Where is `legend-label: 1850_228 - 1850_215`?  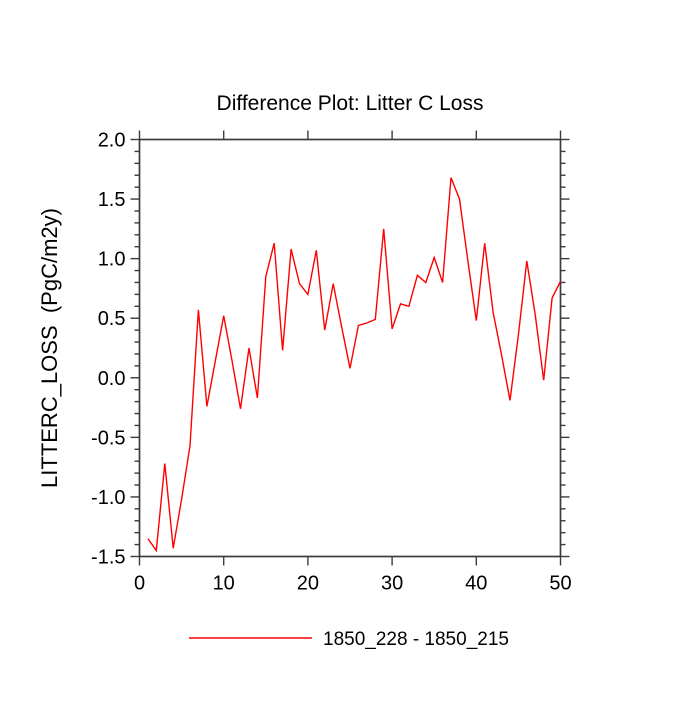 legend-label: 1850_228 - 1850_215 is located at coordinates (416, 639).